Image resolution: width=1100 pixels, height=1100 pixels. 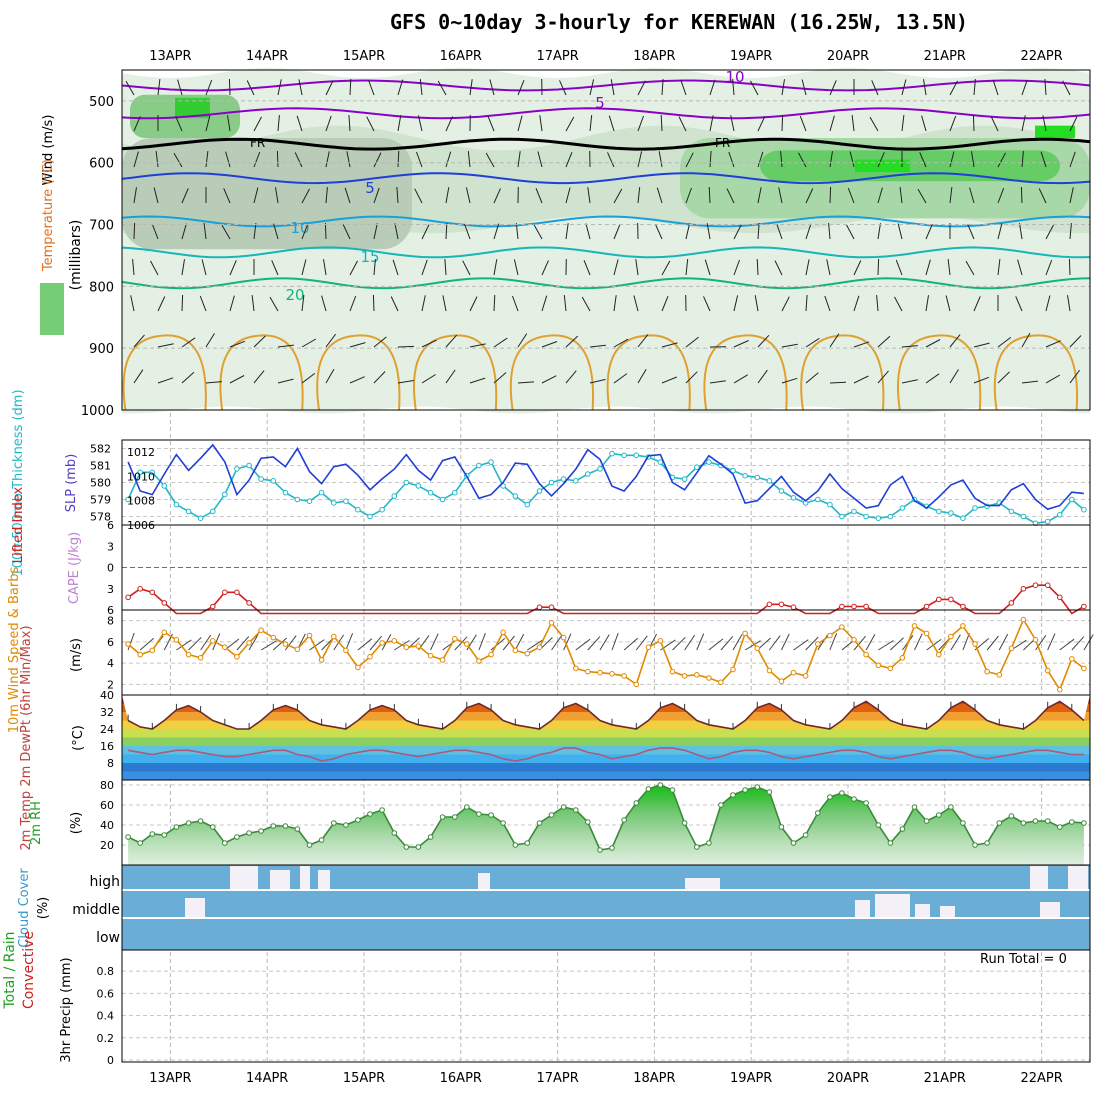 I want to click on convective-contour, so click(x=939, y=372).